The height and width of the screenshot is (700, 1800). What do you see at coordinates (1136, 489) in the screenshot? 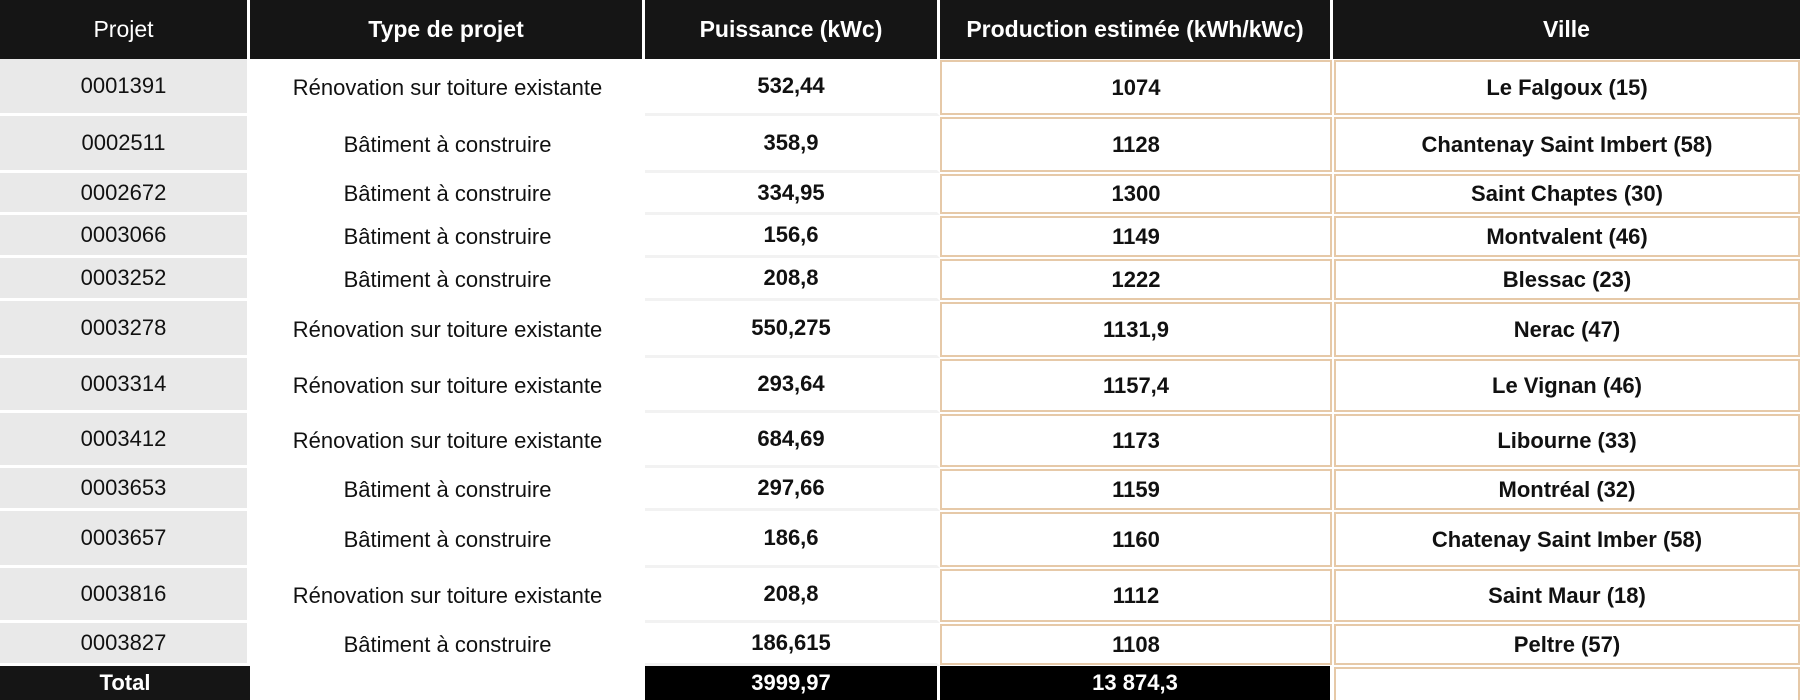
I see `cell-production: 1159` at bounding box center [1136, 489].